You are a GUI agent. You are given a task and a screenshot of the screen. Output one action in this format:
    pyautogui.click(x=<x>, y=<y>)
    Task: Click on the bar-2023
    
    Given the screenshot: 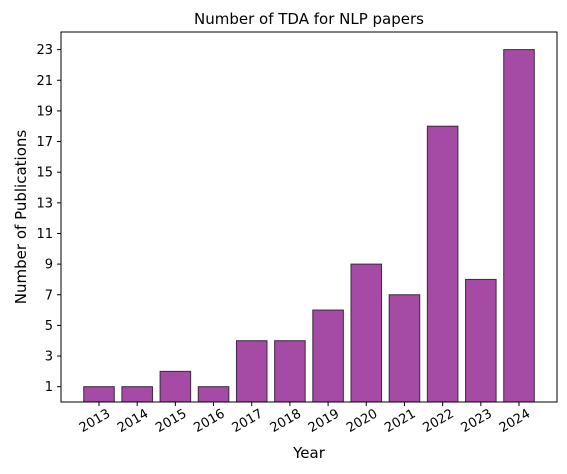 What is the action you would take?
    pyautogui.click(x=481, y=340)
    